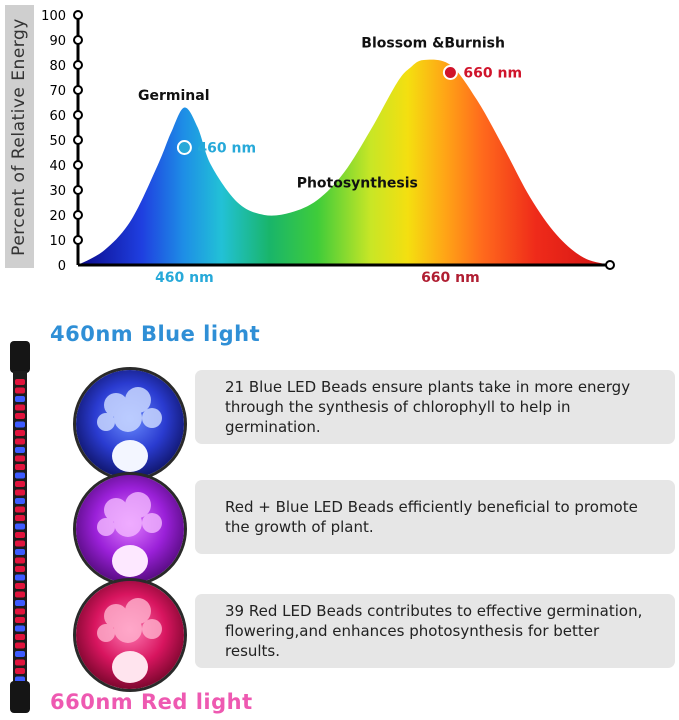  Describe the element at coordinates (130, 635) in the screenshot. I see `red-plant-icon` at that location.